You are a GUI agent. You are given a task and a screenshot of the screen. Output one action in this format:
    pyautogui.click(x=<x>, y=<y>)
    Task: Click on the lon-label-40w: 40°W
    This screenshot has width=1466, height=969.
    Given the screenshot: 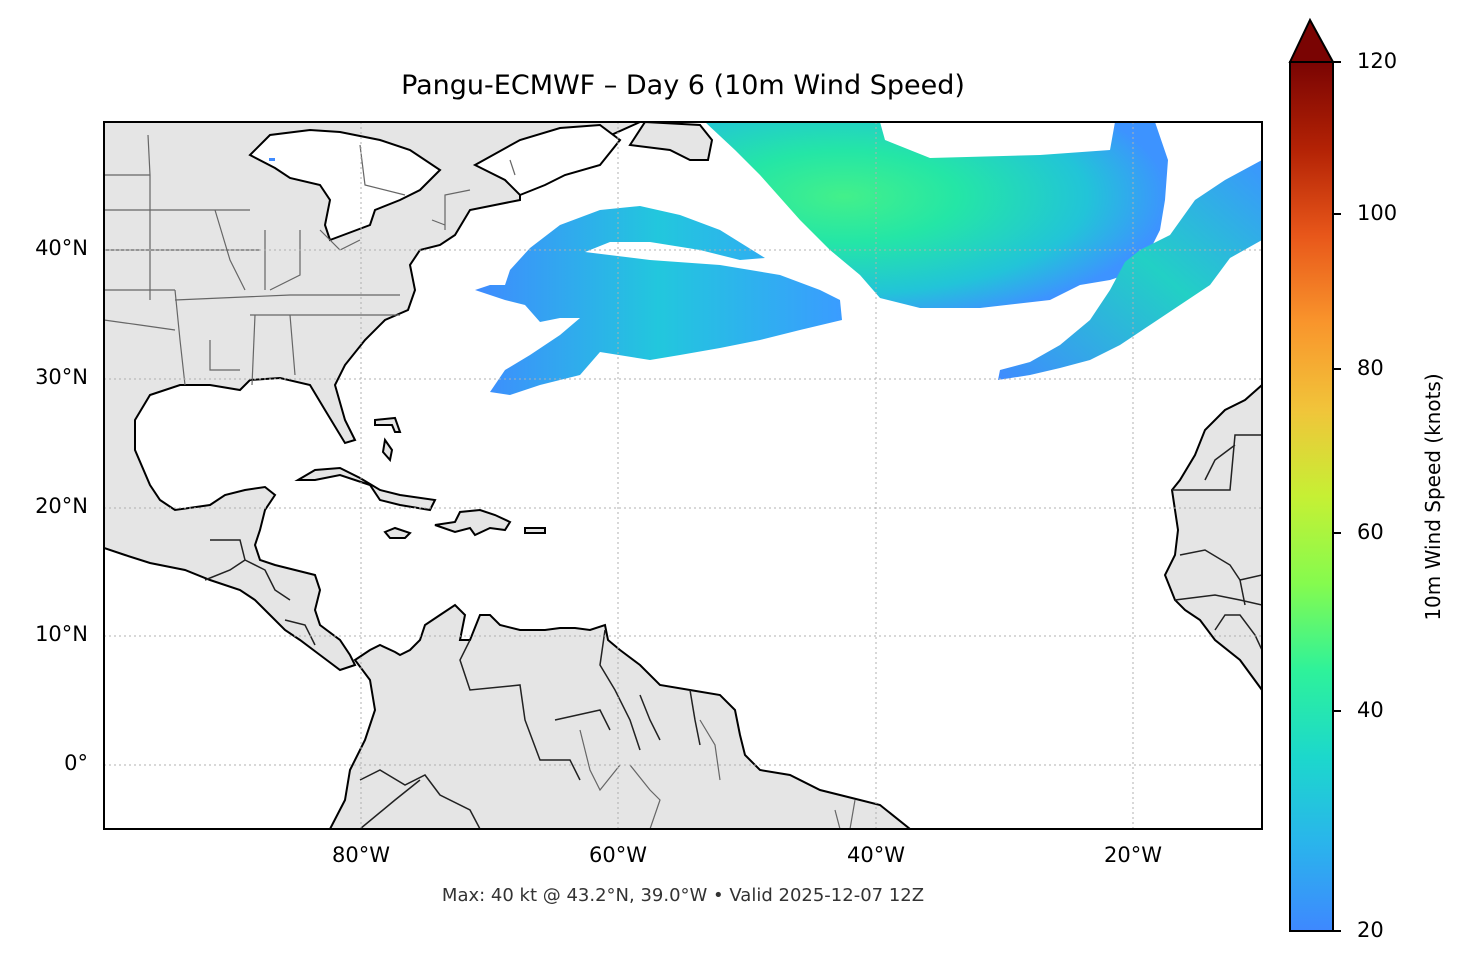 What is the action you would take?
    pyautogui.click(x=876, y=855)
    